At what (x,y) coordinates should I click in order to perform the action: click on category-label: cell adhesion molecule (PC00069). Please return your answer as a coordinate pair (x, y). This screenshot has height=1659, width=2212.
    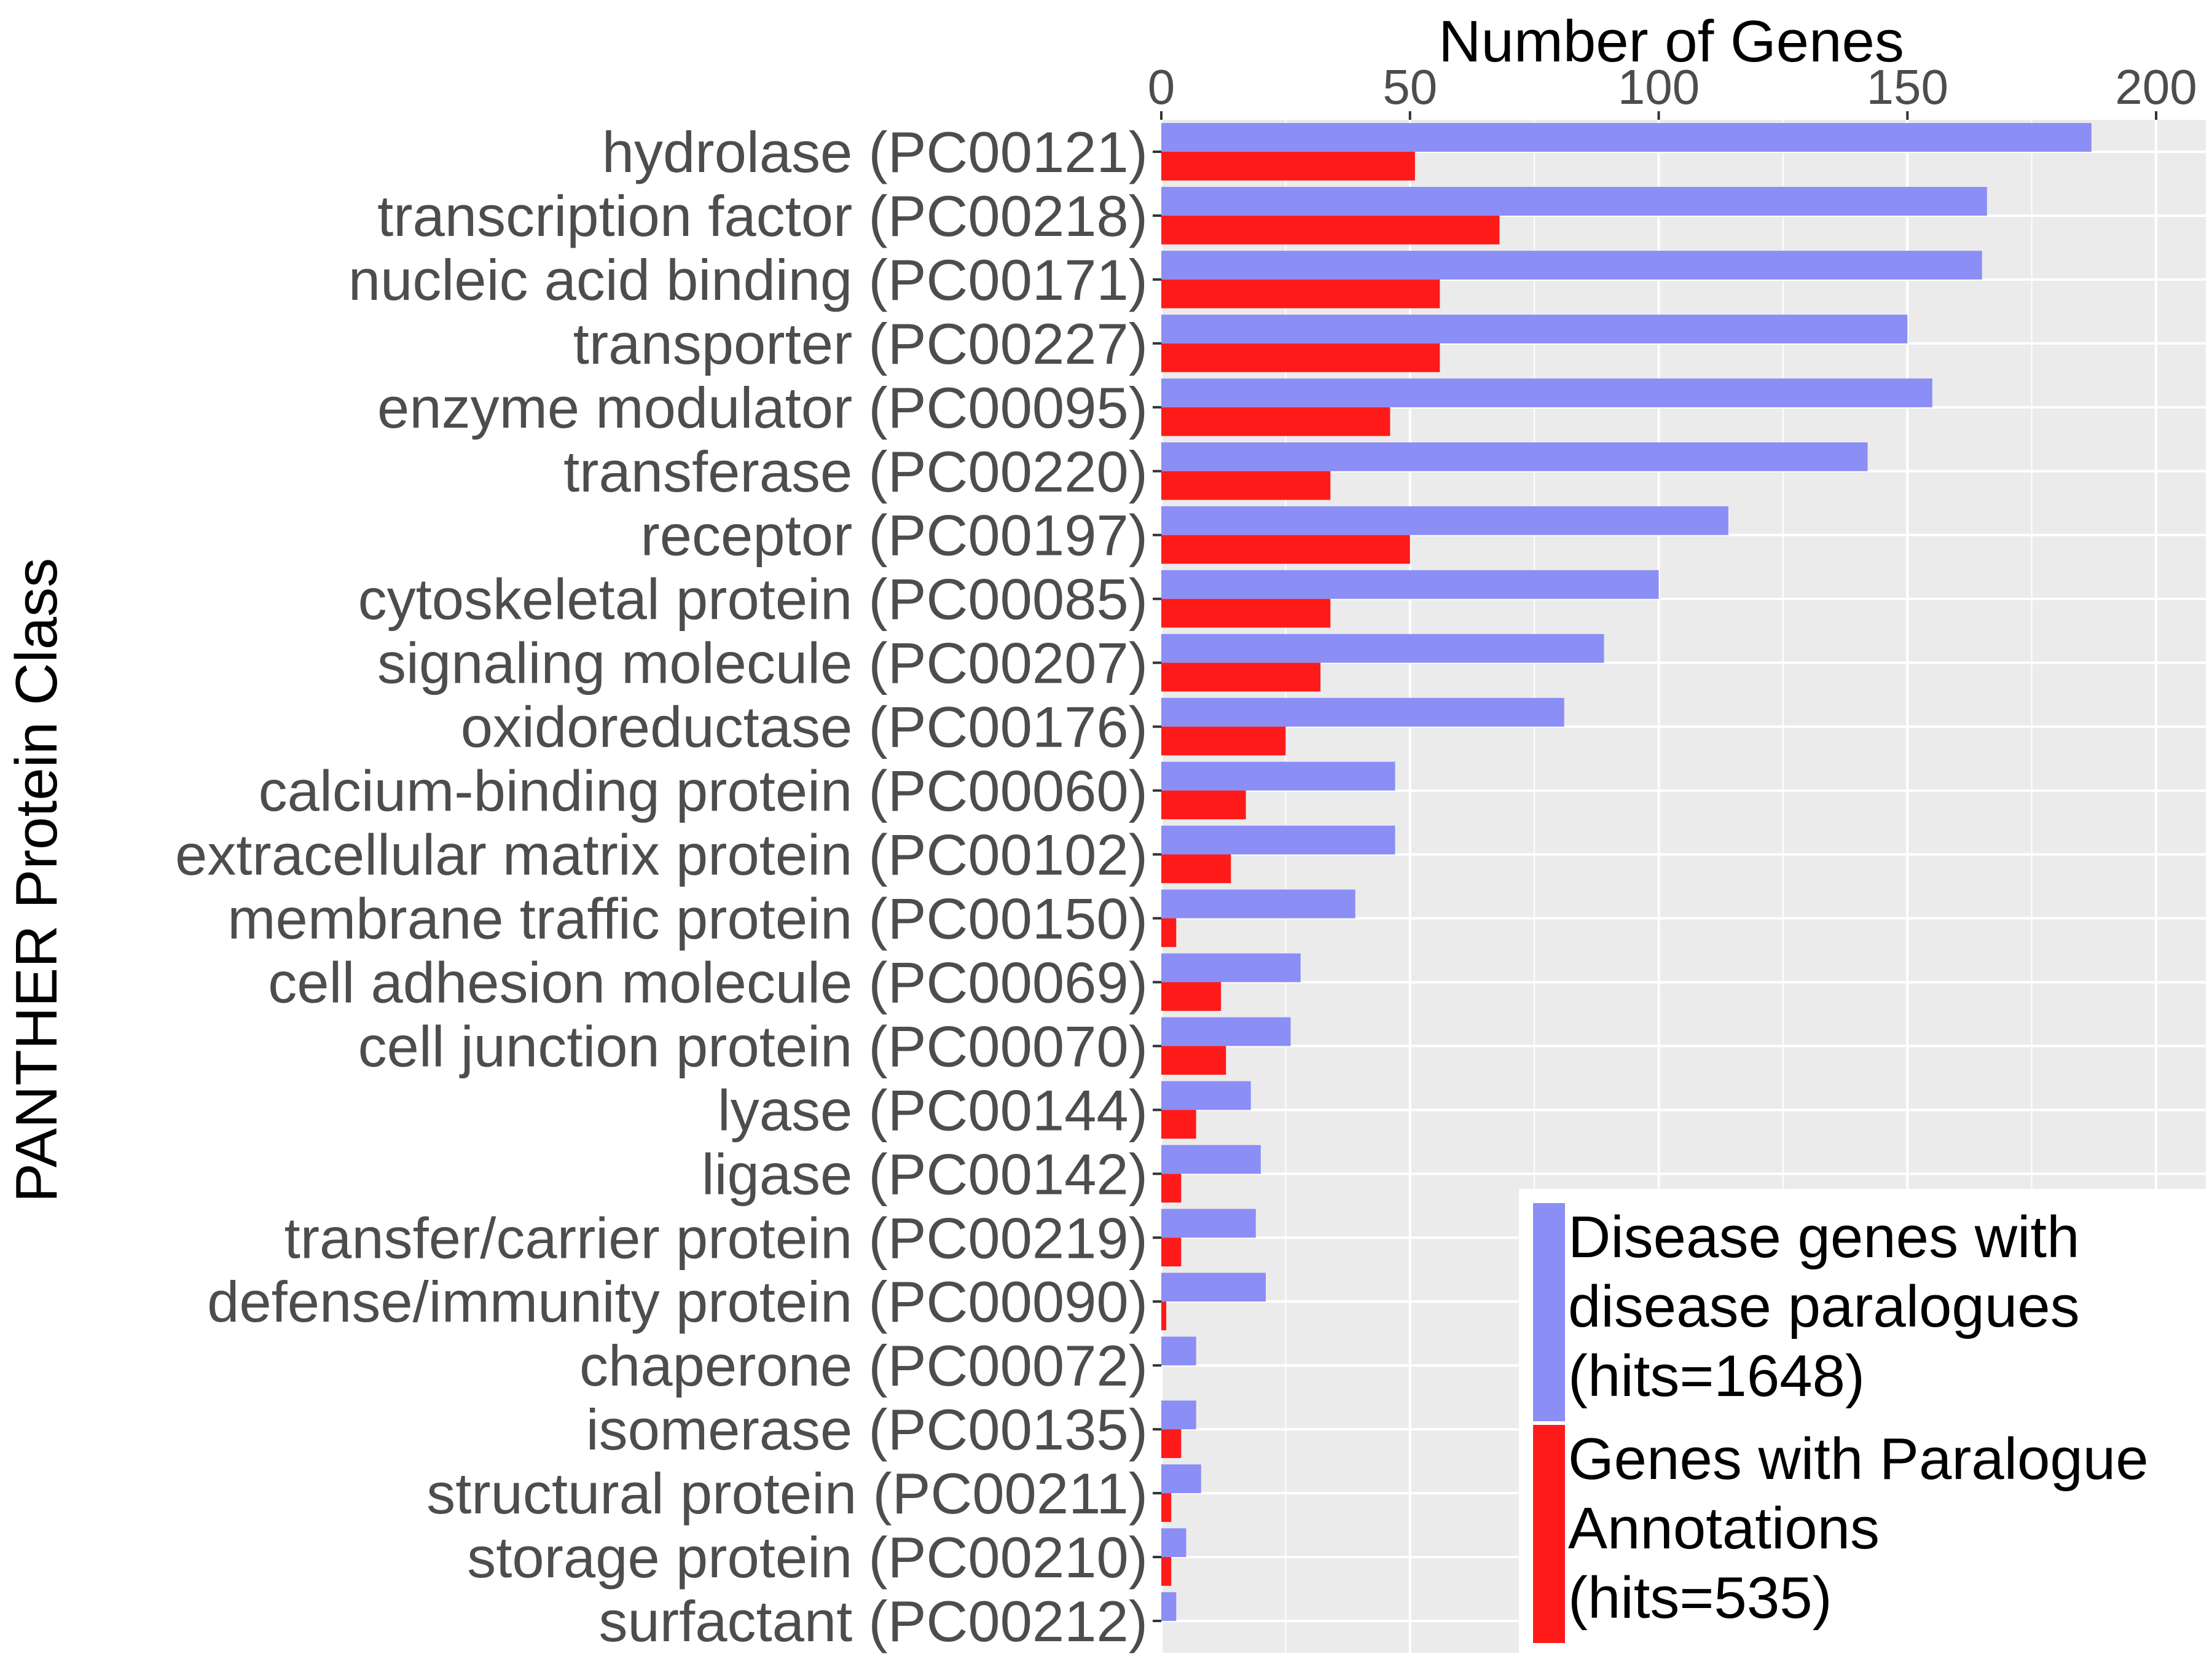
    Looking at the image, I should click on (708, 982).